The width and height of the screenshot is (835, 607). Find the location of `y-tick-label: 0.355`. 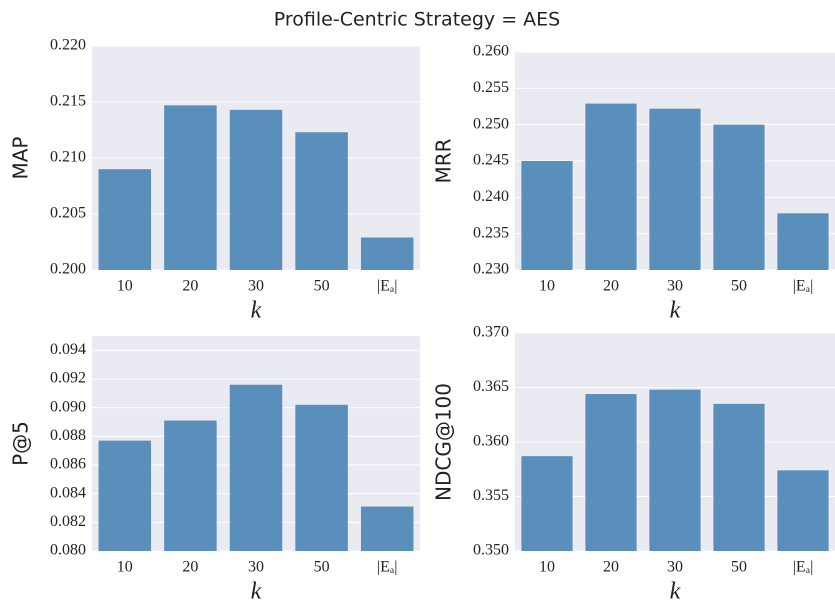

y-tick-label: 0.355 is located at coordinates (491, 495).